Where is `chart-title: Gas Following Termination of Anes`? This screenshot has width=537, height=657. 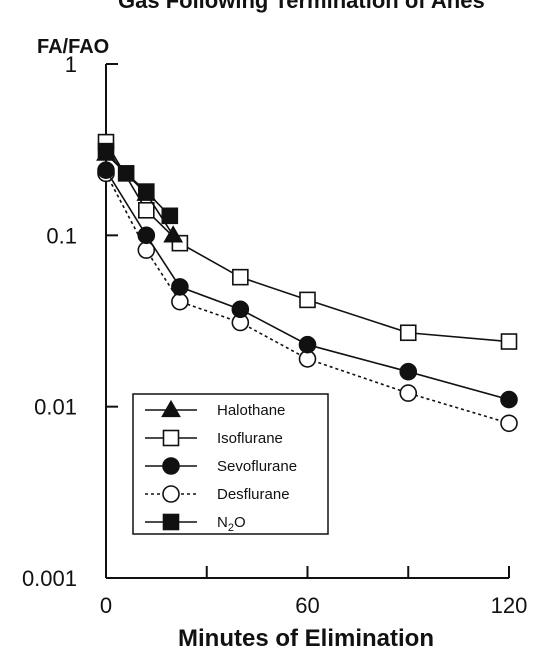 chart-title: Gas Following Termination of Anes is located at coordinates (301, 6).